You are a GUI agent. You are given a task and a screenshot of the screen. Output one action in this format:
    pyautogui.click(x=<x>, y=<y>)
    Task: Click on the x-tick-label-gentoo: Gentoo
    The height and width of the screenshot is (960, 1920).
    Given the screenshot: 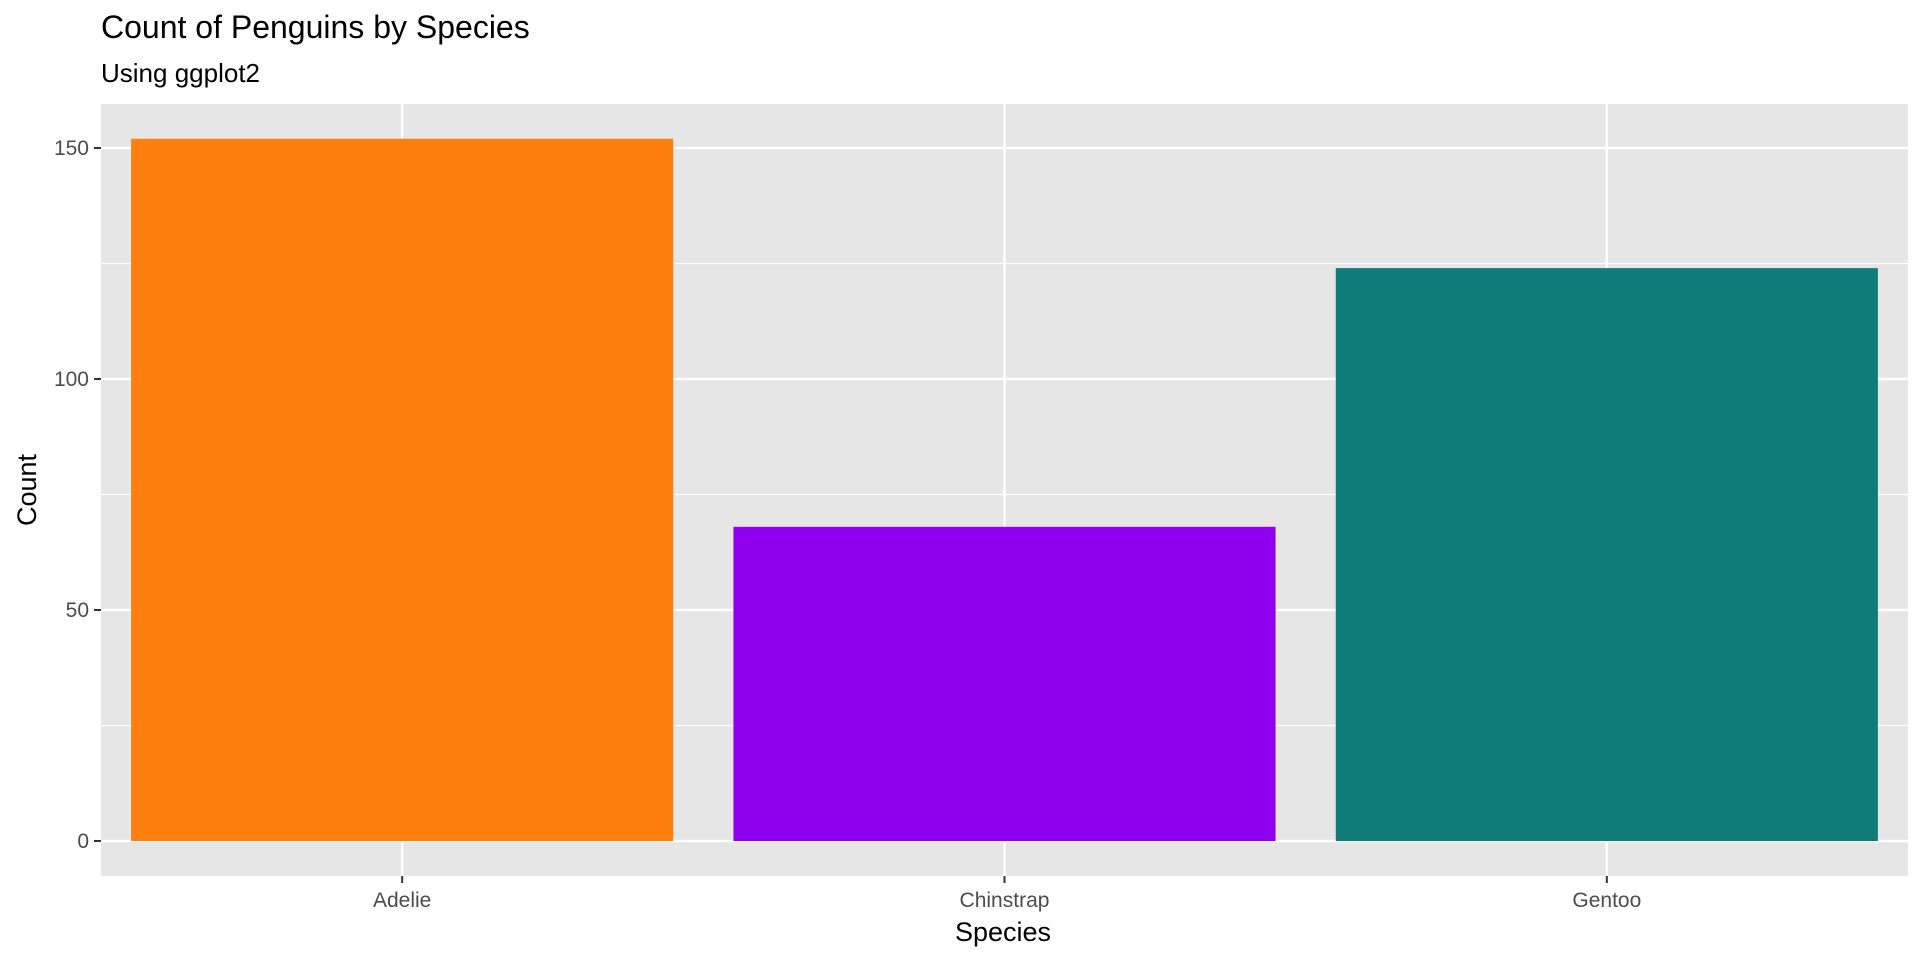 What is the action you would take?
    pyautogui.click(x=1606, y=900)
    